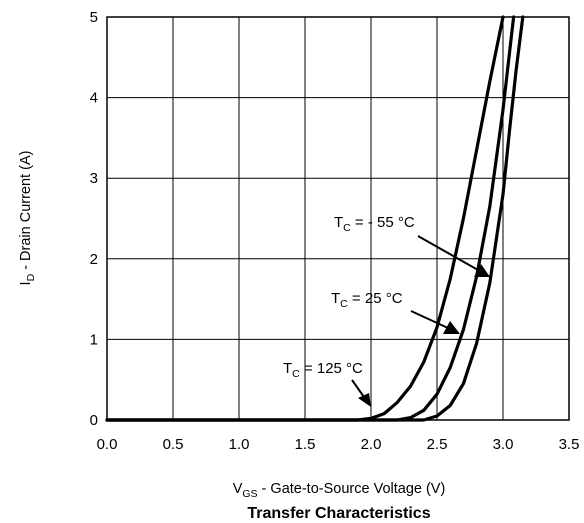 This screenshot has height=523, width=584. What do you see at coordinates (94, 98) in the screenshot?
I see `y-tick-label: 4` at bounding box center [94, 98].